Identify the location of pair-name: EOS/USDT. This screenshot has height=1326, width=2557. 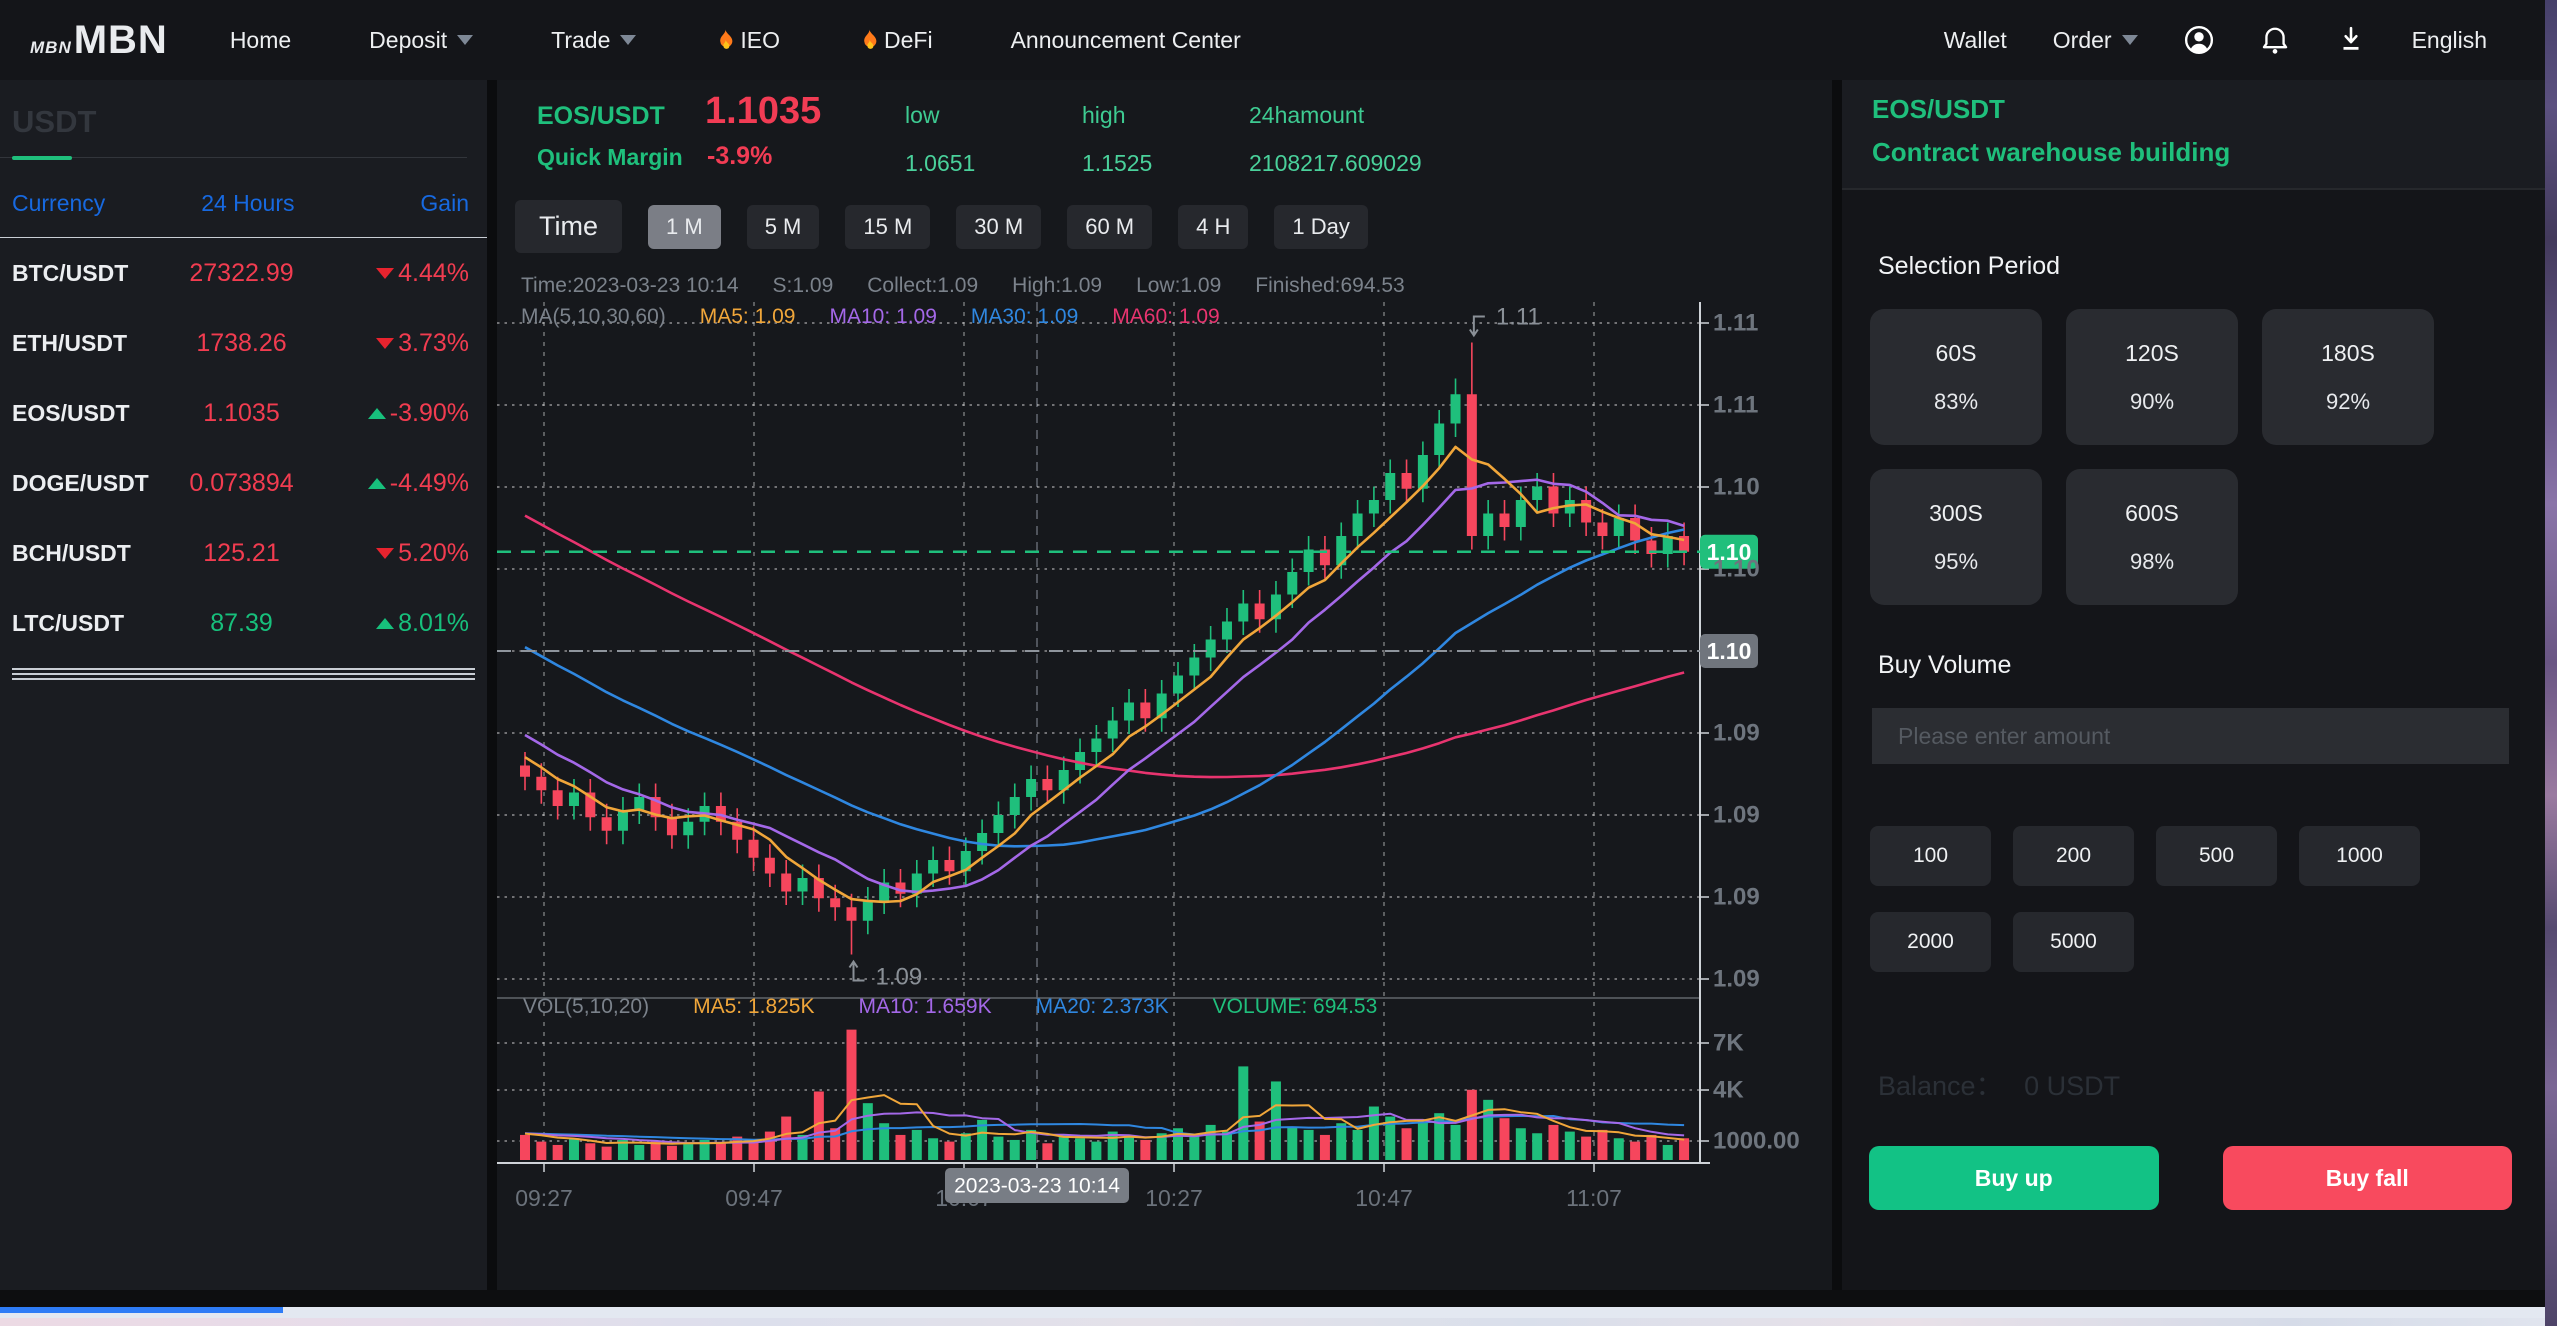
(71, 412).